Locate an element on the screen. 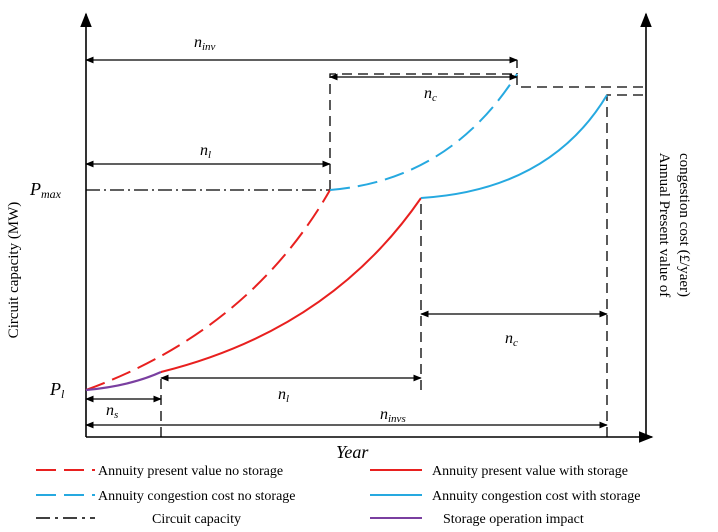 The image size is (718, 532). y-left-axis-title: Circuit capacity (MW) is located at coordinates (14, 270).